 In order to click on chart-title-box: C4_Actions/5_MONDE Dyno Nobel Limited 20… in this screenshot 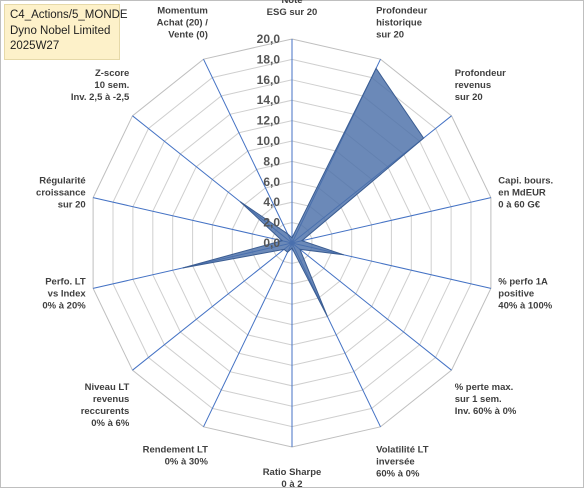, I will do `click(66, 32)`.